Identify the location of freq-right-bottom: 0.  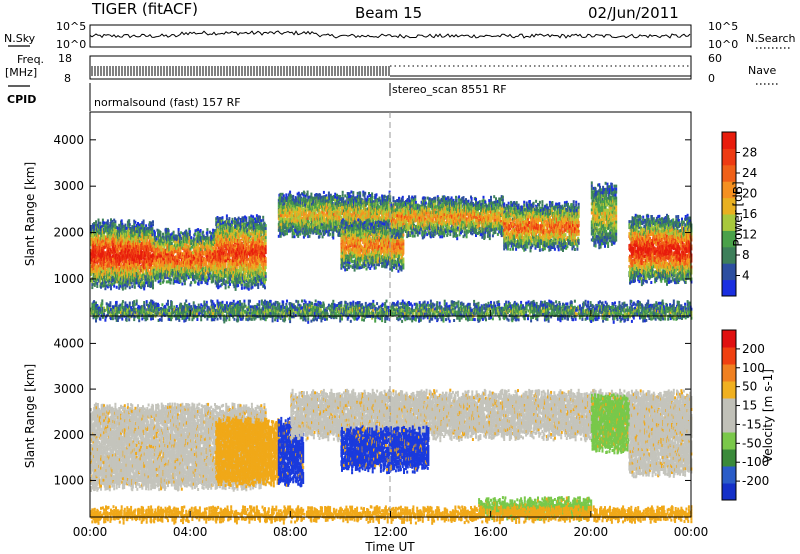
(711, 78).